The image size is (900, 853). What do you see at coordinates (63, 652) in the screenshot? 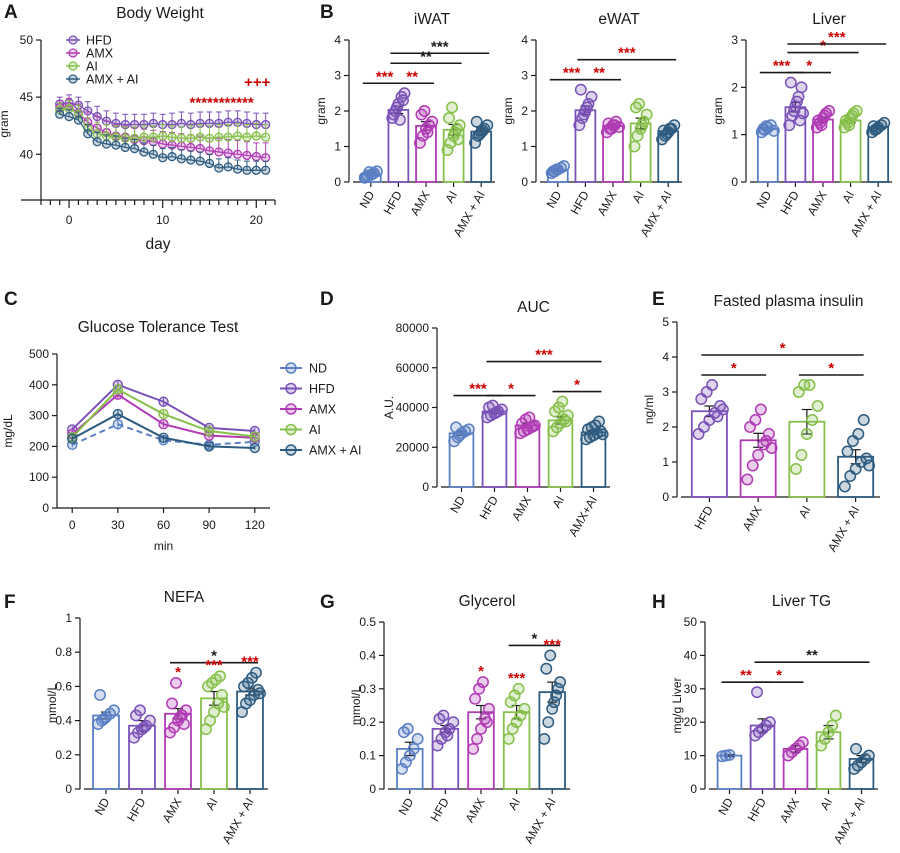
I see `y-tick-label: 0.8` at bounding box center [63, 652].